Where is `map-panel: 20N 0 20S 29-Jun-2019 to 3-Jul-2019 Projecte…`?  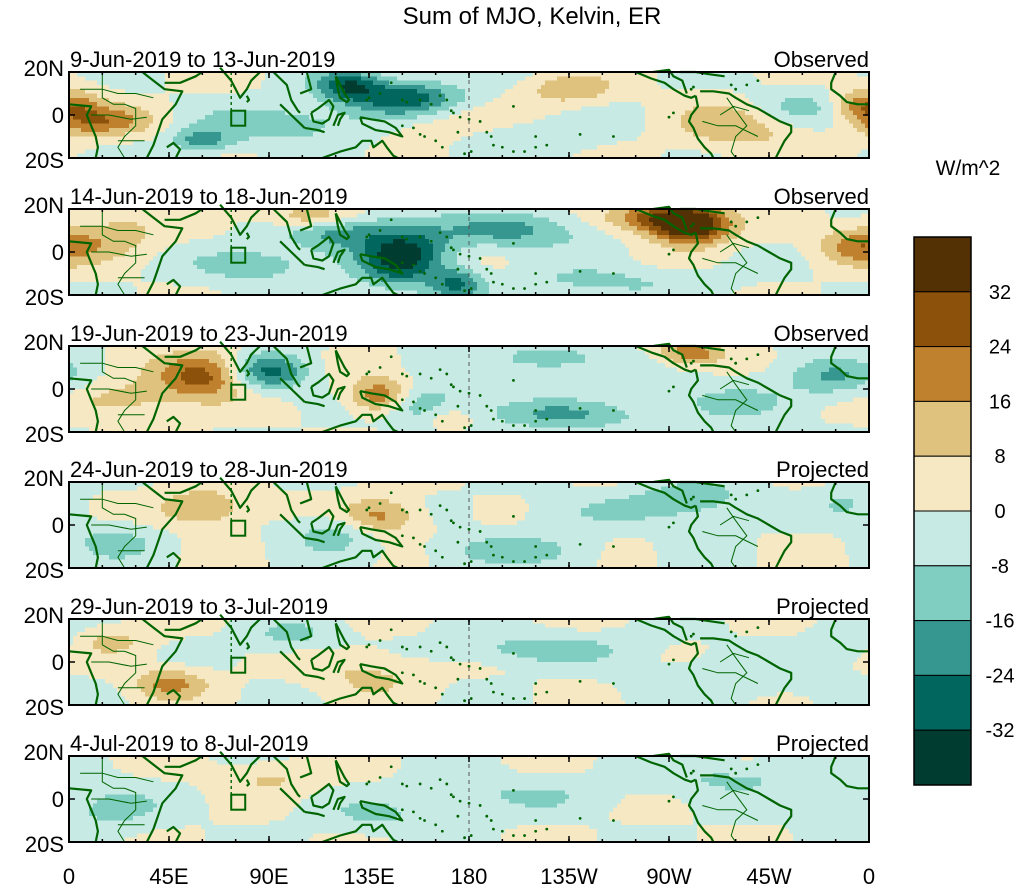 map-panel: 20N 0 20S 29-Jun-2019 to 3-Jul-2019 Projecte… is located at coordinates (447, 657).